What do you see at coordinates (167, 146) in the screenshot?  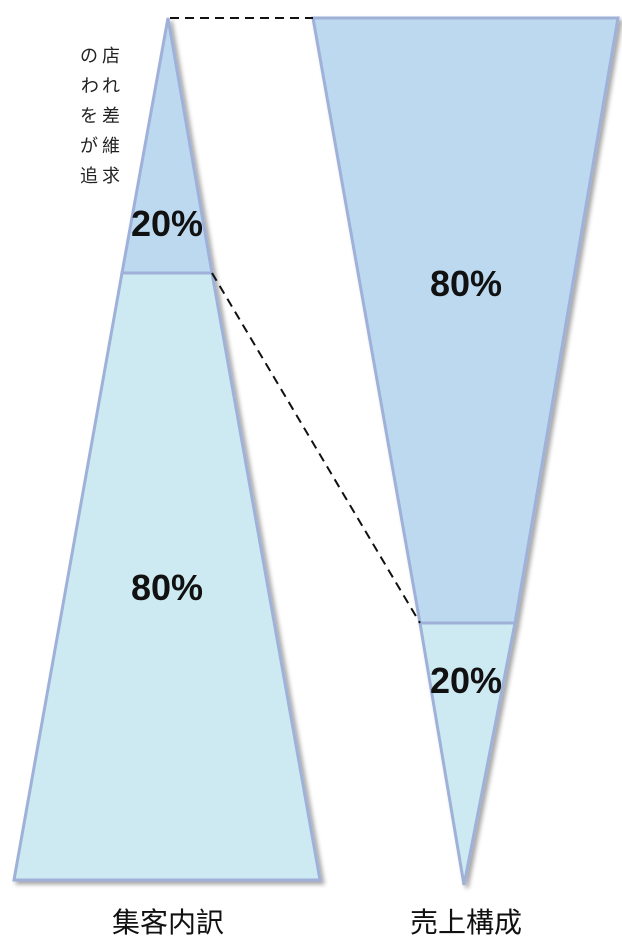 I see `customer-top-segment` at bounding box center [167, 146].